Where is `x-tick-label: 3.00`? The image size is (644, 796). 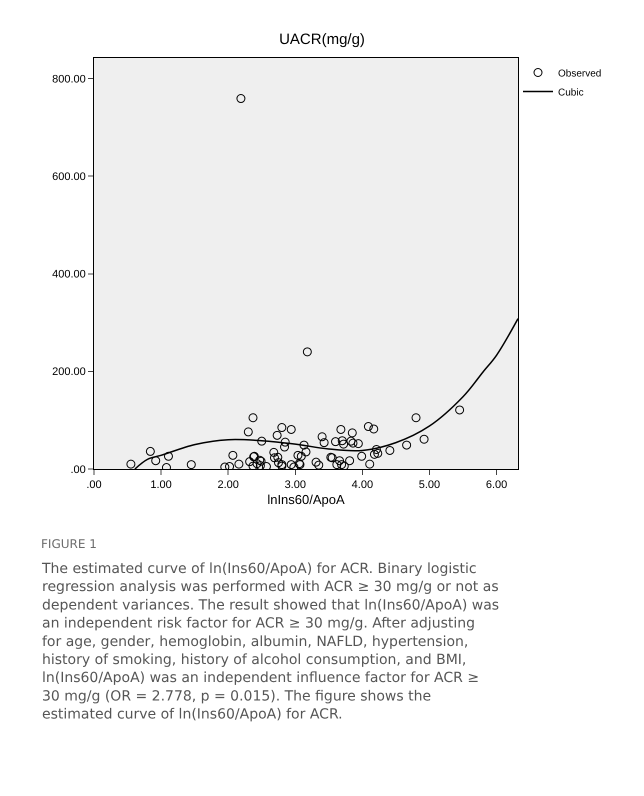 x-tick-label: 3.00 is located at coordinates (295, 485).